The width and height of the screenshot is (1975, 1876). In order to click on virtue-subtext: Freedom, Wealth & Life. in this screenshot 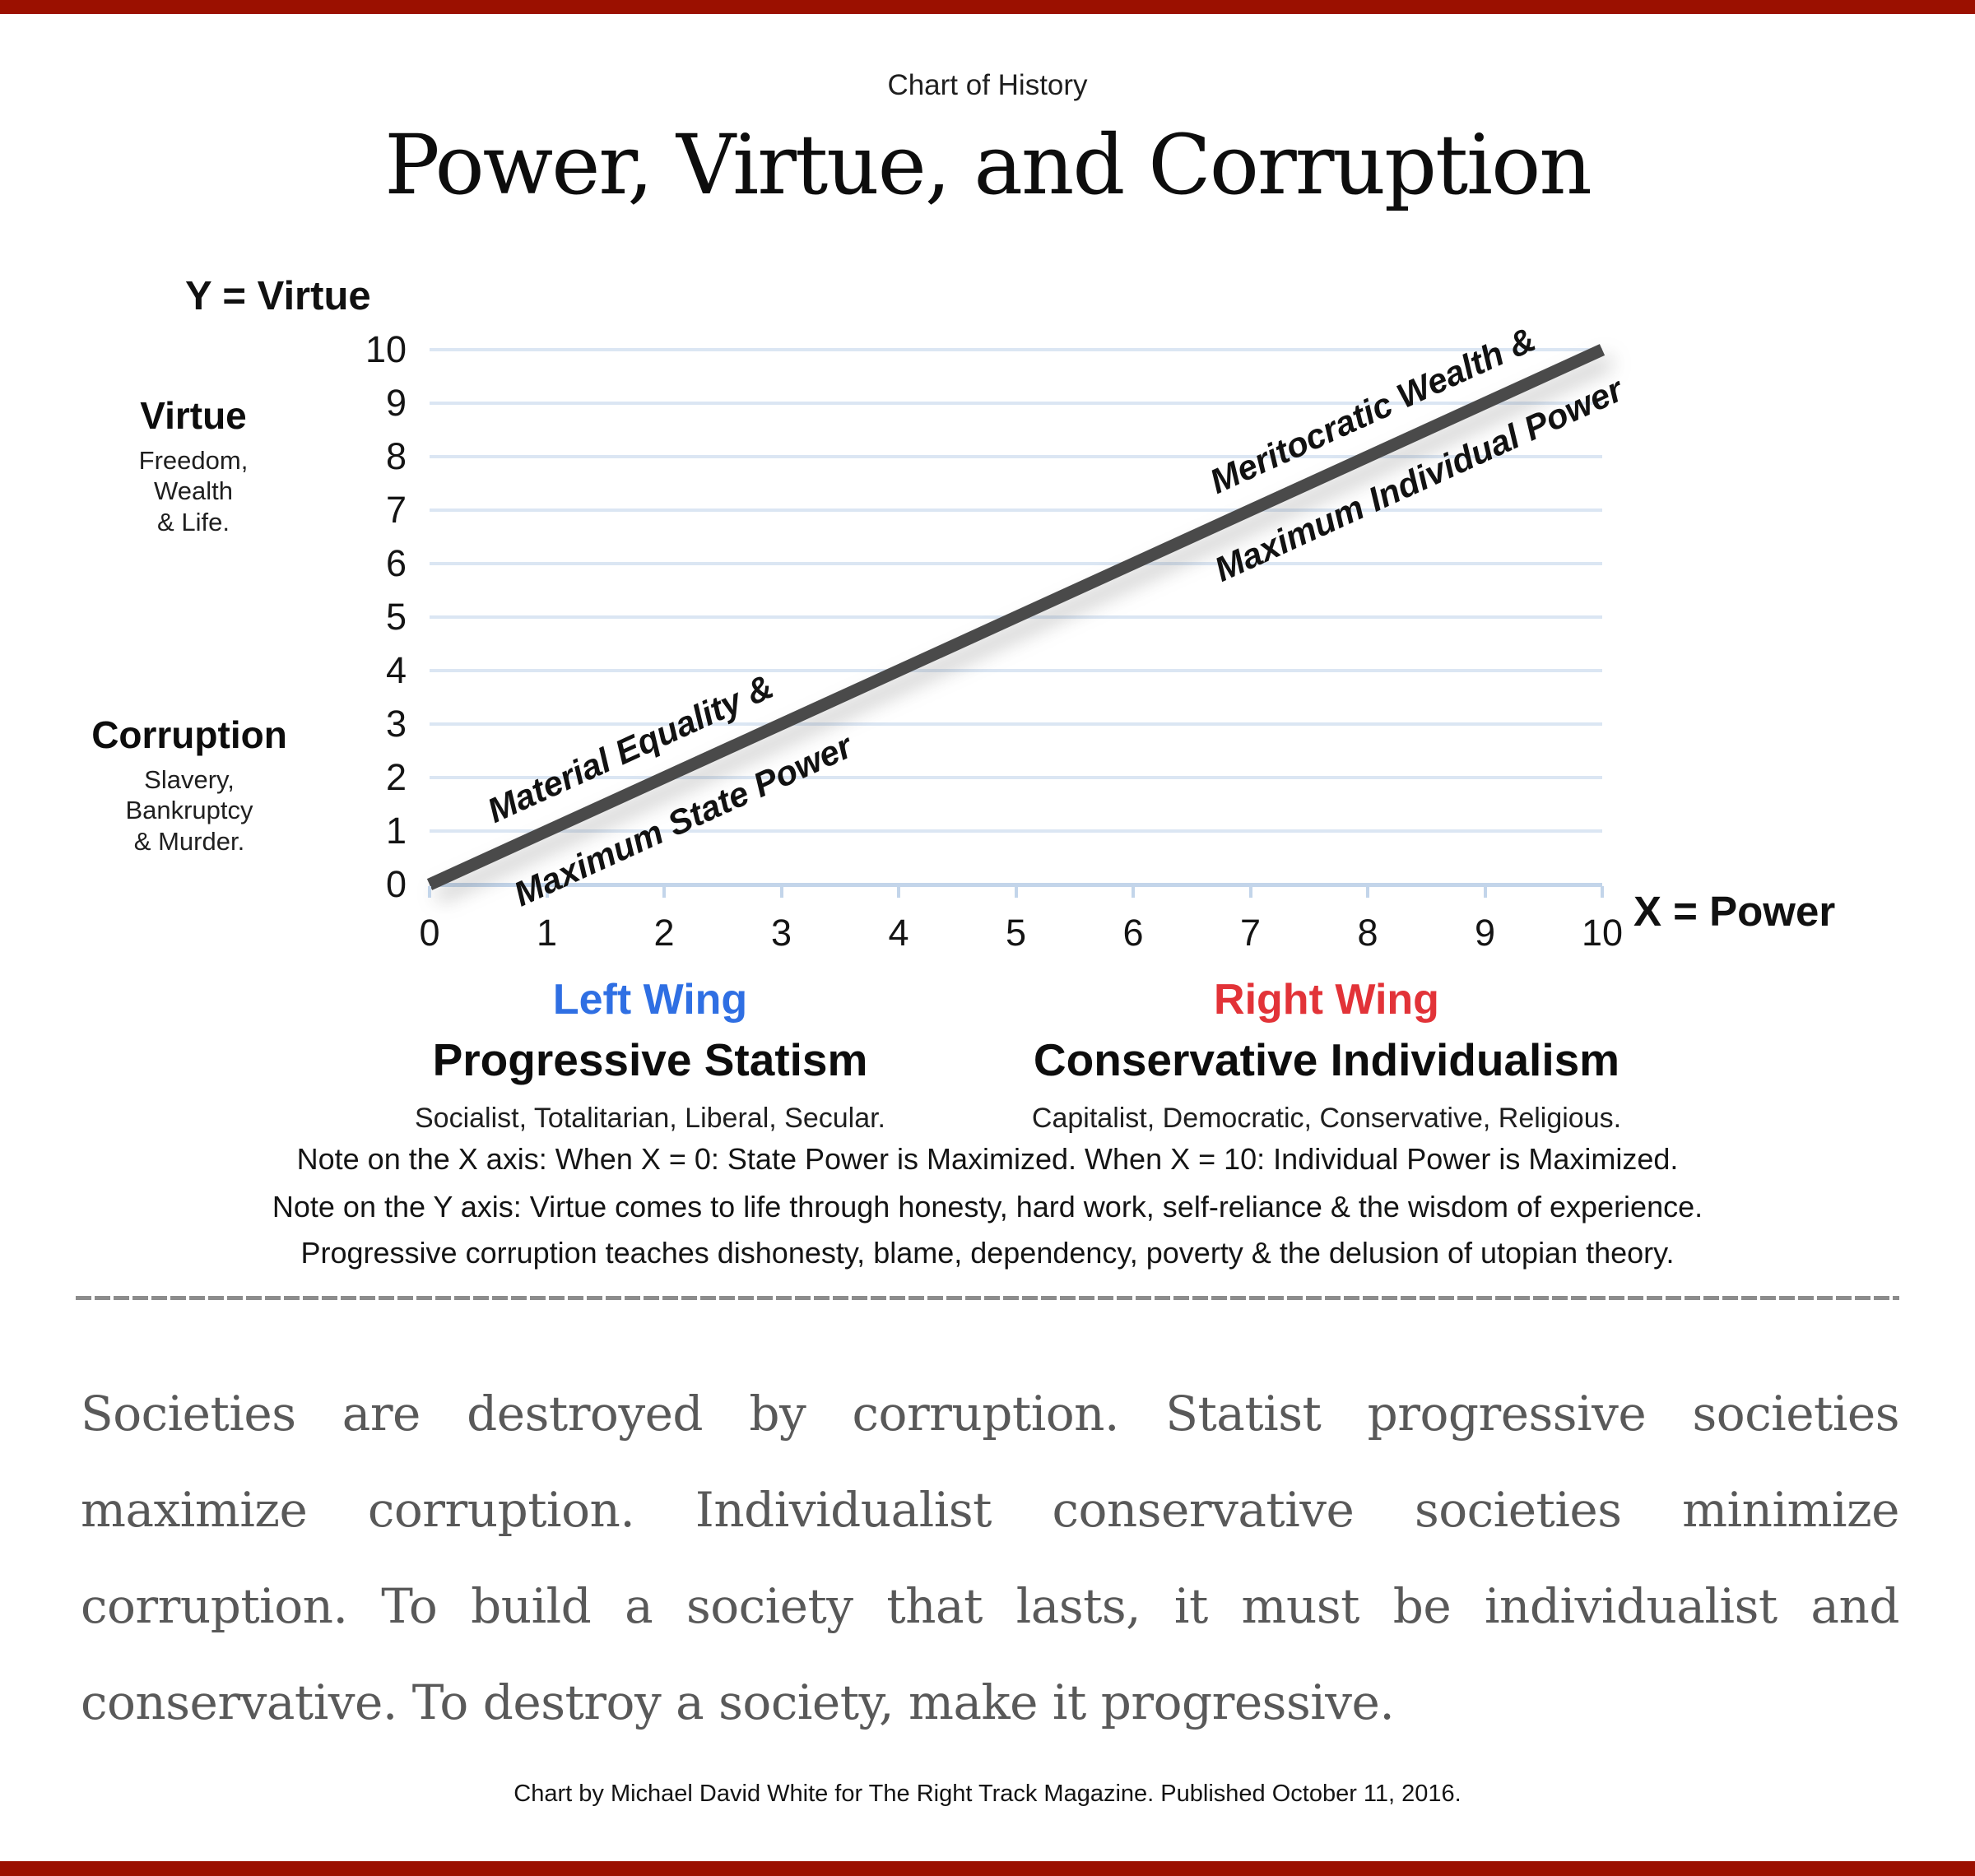, I will do `click(193, 491)`.